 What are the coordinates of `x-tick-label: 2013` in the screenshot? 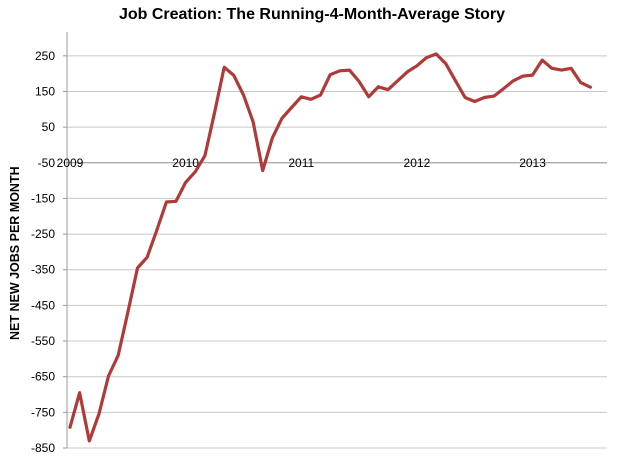 It's located at (532, 163).